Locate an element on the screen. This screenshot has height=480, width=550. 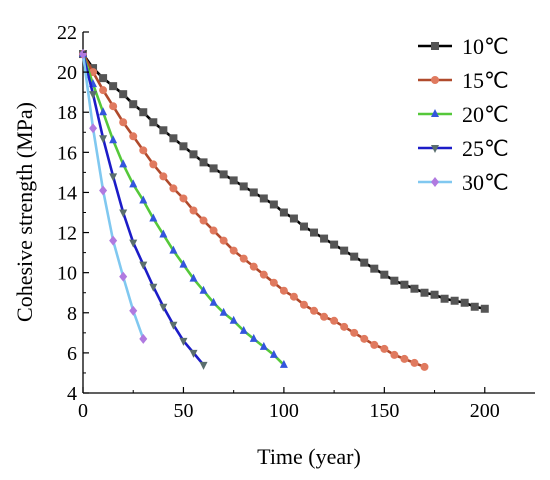
legend-label: 25℃ is located at coordinates (485, 148).